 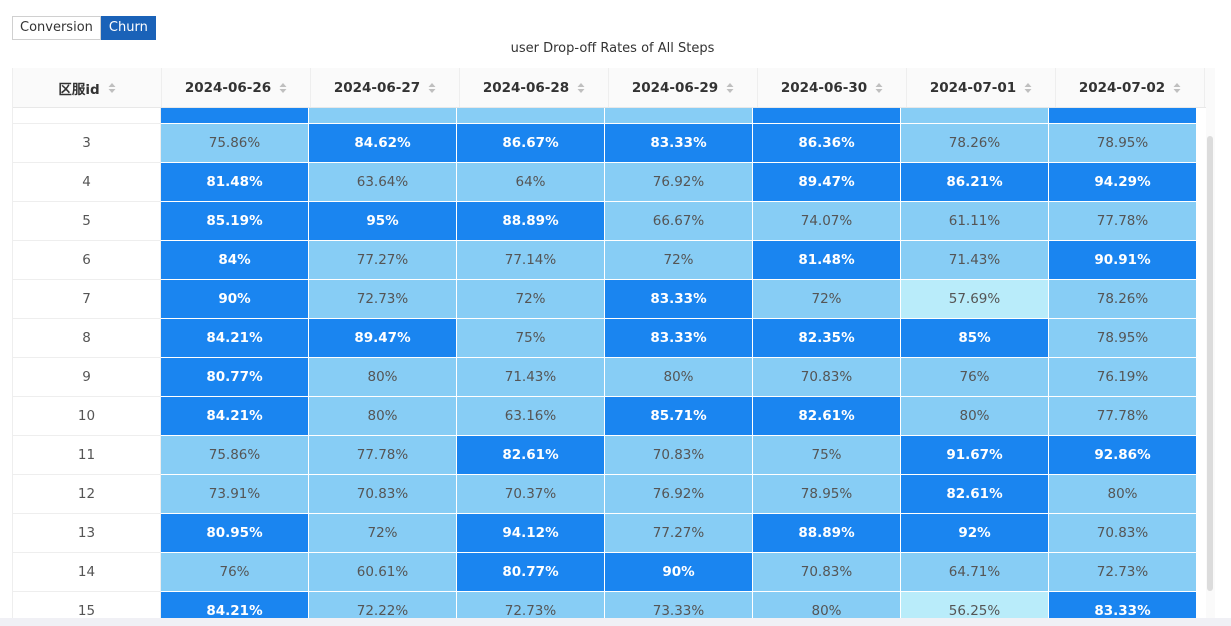 What do you see at coordinates (679, 416) in the screenshot?
I see `rate-cell: 85.71%` at bounding box center [679, 416].